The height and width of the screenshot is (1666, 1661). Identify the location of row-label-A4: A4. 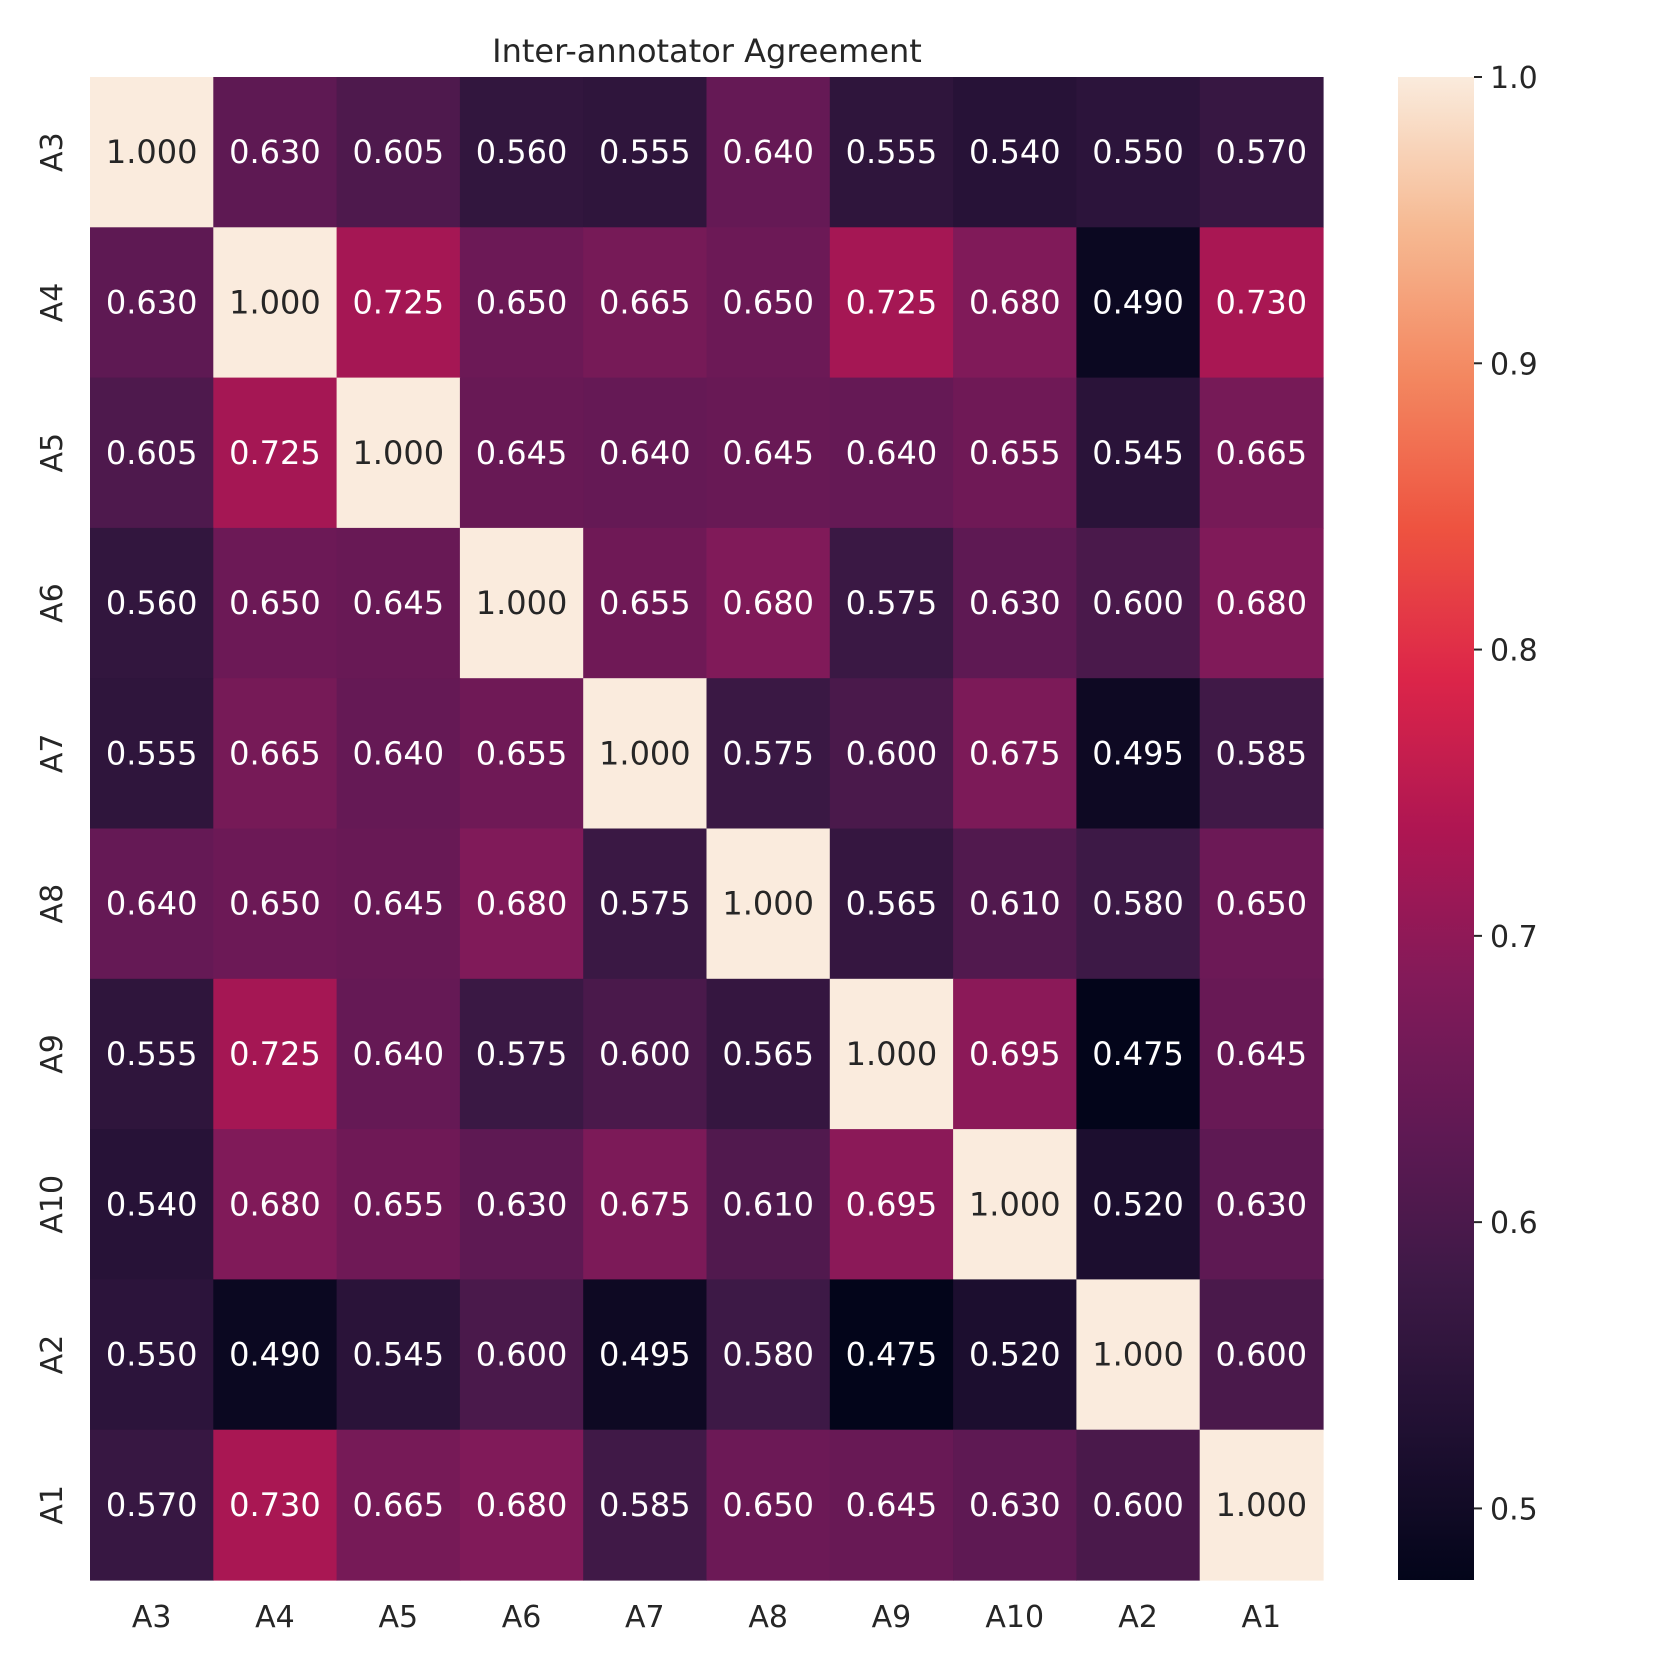
(52, 303).